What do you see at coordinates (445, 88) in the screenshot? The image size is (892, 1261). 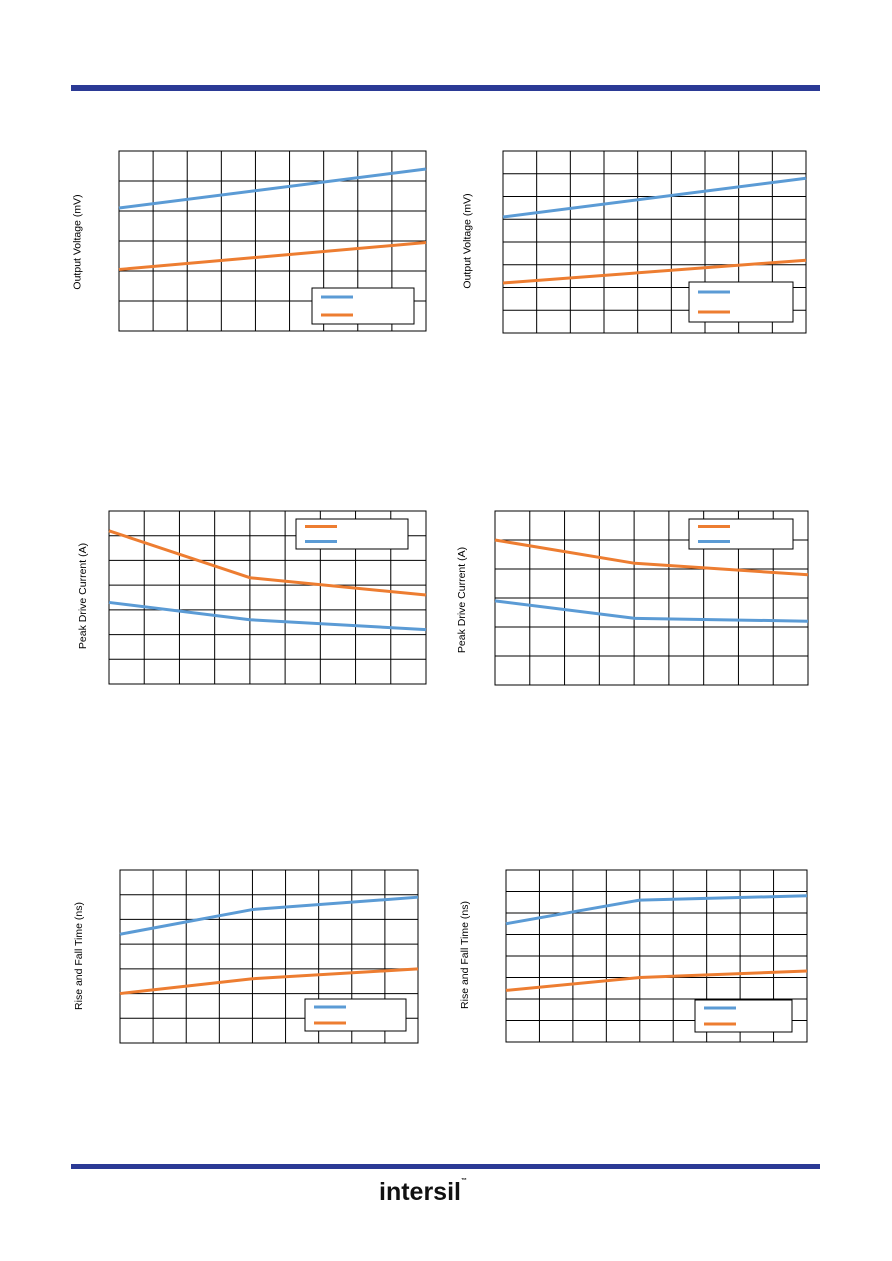 I see `header-rule` at bounding box center [445, 88].